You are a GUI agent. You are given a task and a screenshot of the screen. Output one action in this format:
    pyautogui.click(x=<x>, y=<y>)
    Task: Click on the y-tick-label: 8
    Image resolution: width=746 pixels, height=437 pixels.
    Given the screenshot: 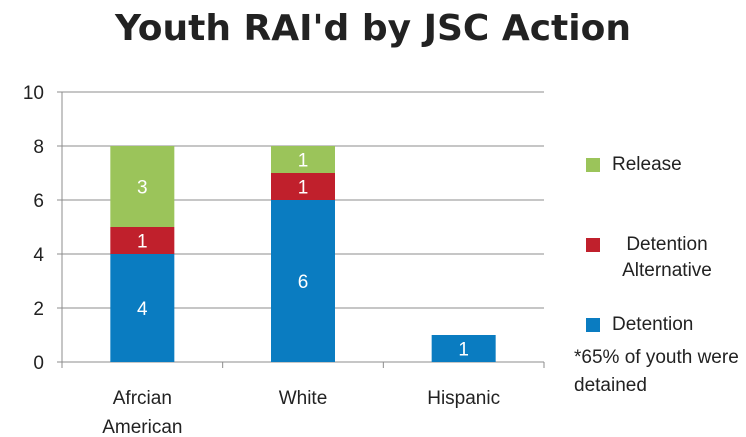 What is the action you would take?
    pyautogui.click(x=38, y=147)
    